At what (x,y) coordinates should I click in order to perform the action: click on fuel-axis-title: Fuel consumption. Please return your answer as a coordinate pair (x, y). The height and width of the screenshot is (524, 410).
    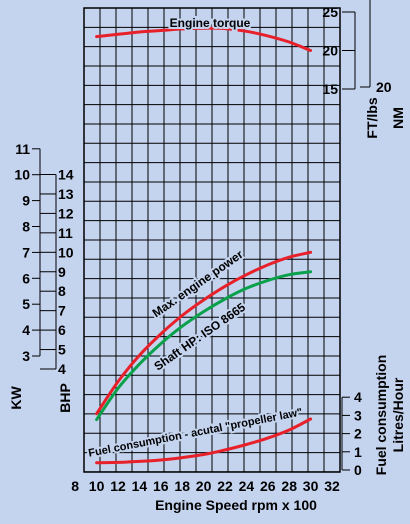
    Looking at the image, I should click on (381, 415).